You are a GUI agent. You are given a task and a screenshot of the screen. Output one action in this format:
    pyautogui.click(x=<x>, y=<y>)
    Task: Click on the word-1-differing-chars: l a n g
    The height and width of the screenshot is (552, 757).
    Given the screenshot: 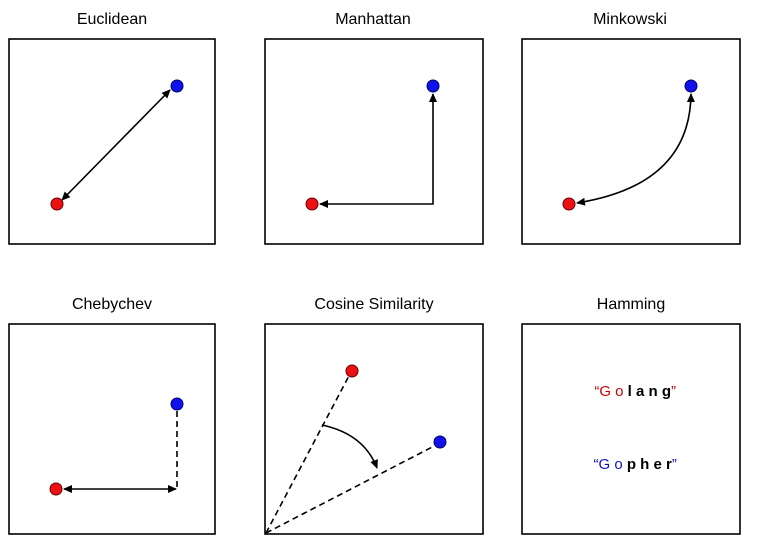 What is the action you would take?
    pyautogui.click(x=648, y=391)
    